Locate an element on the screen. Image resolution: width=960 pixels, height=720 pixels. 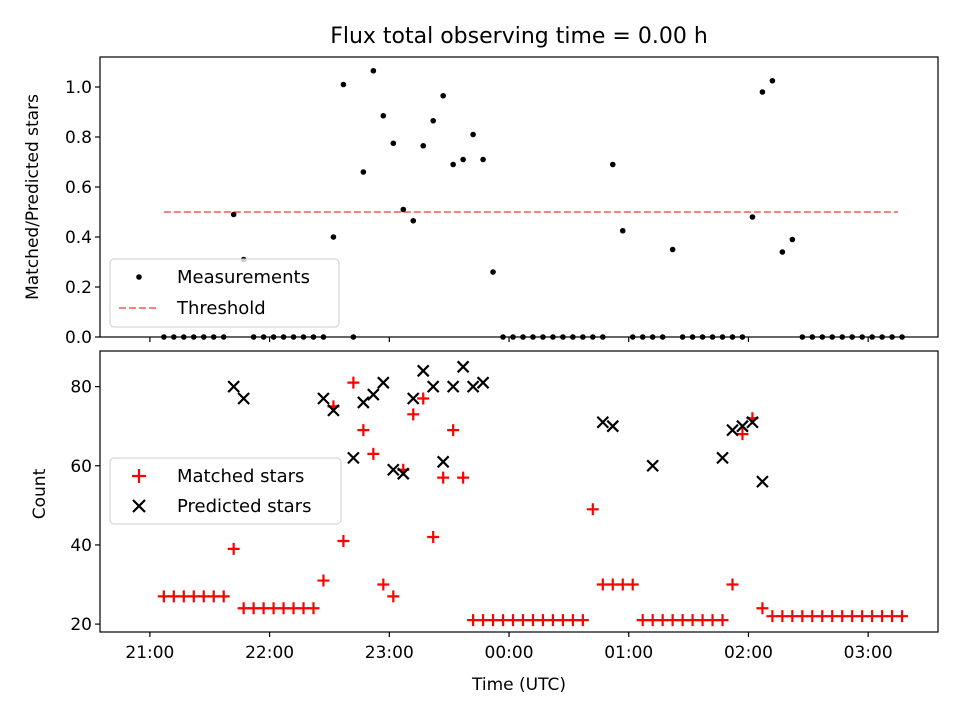
legend-measurements-marker is located at coordinates (139, 277).